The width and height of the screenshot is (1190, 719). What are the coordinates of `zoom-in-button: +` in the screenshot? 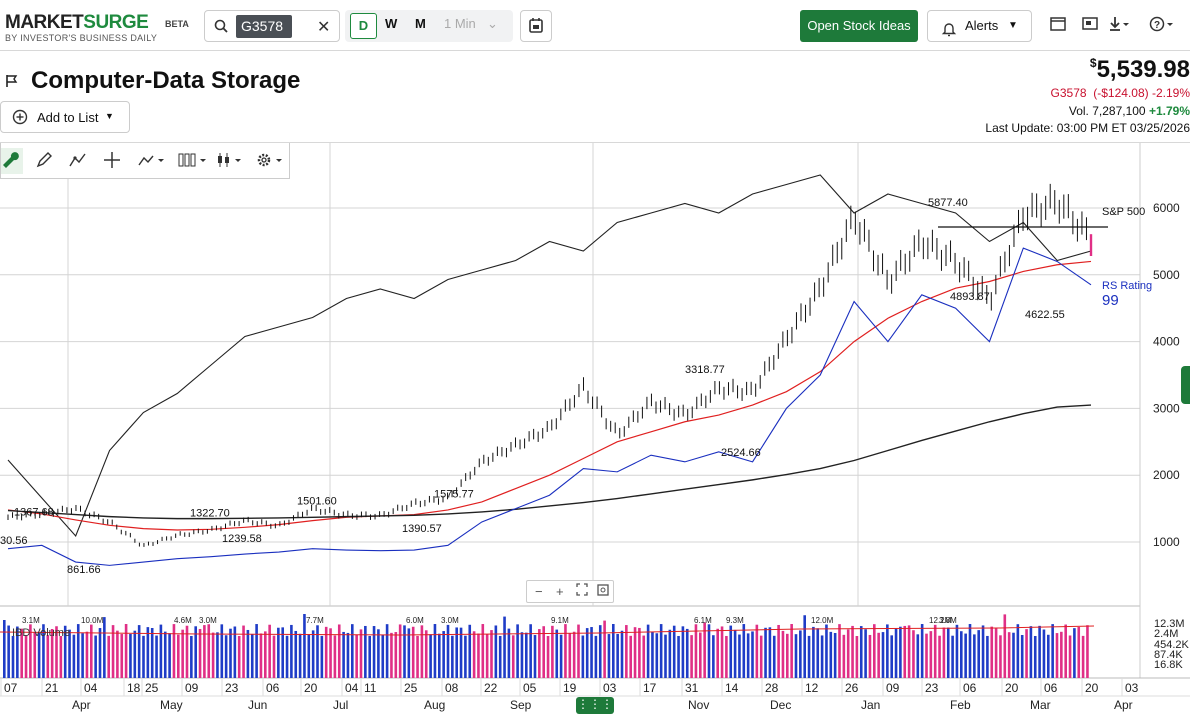 It's located at (560, 591).